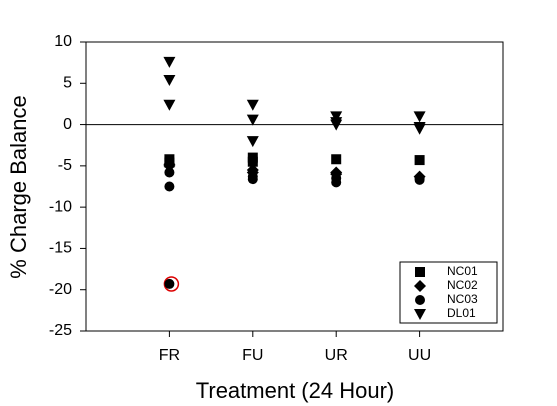 The image size is (557, 406). What do you see at coordinates (65, 165) in the screenshot?
I see `y-tick-label: -5` at bounding box center [65, 165].